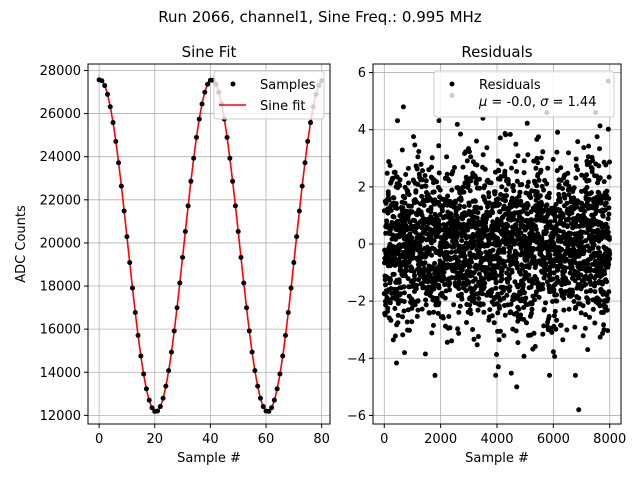 This screenshot has height=480, width=640. I want to click on legend-residuals-stats: μ = -0.0, σ = 1.44, so click(537, 102).